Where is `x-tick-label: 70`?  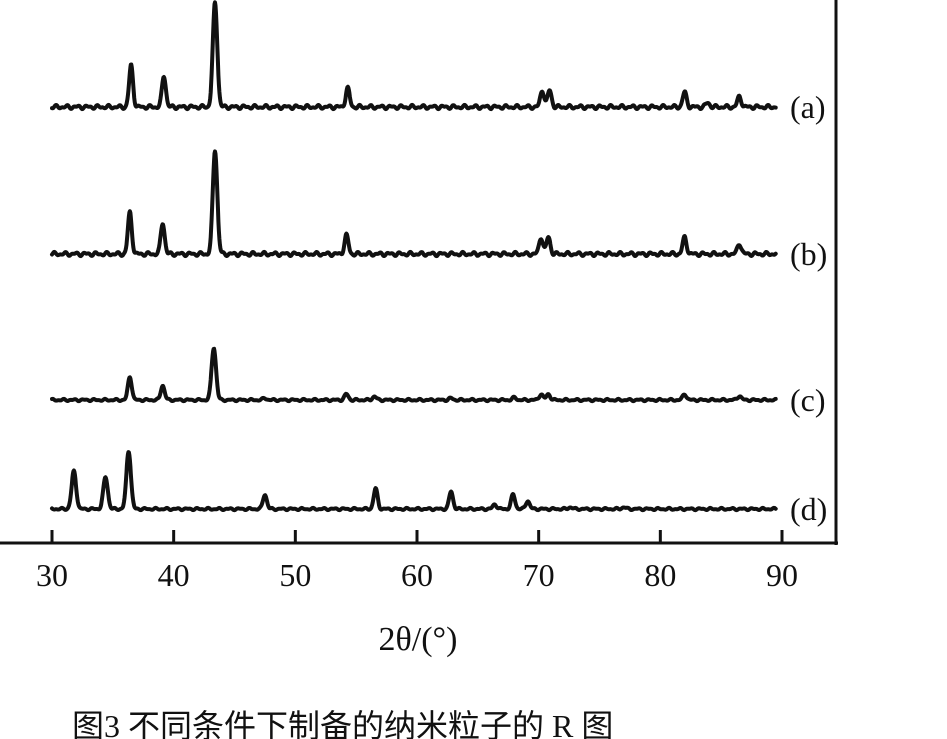
x-tick-label: 70 is located at coordinates (539, 575).